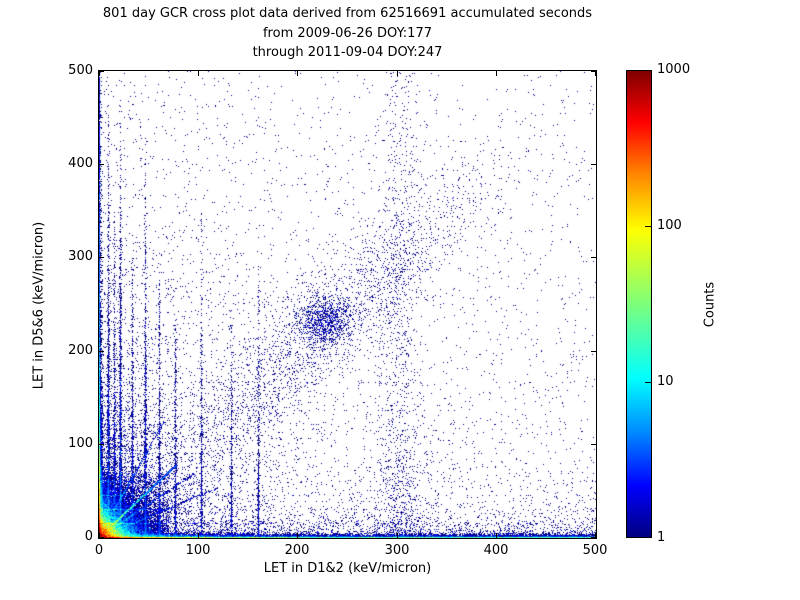 The height and width of the screenshot is (600, 800). I want to click on colorbar-tick-label: 10, so click(665, 381).